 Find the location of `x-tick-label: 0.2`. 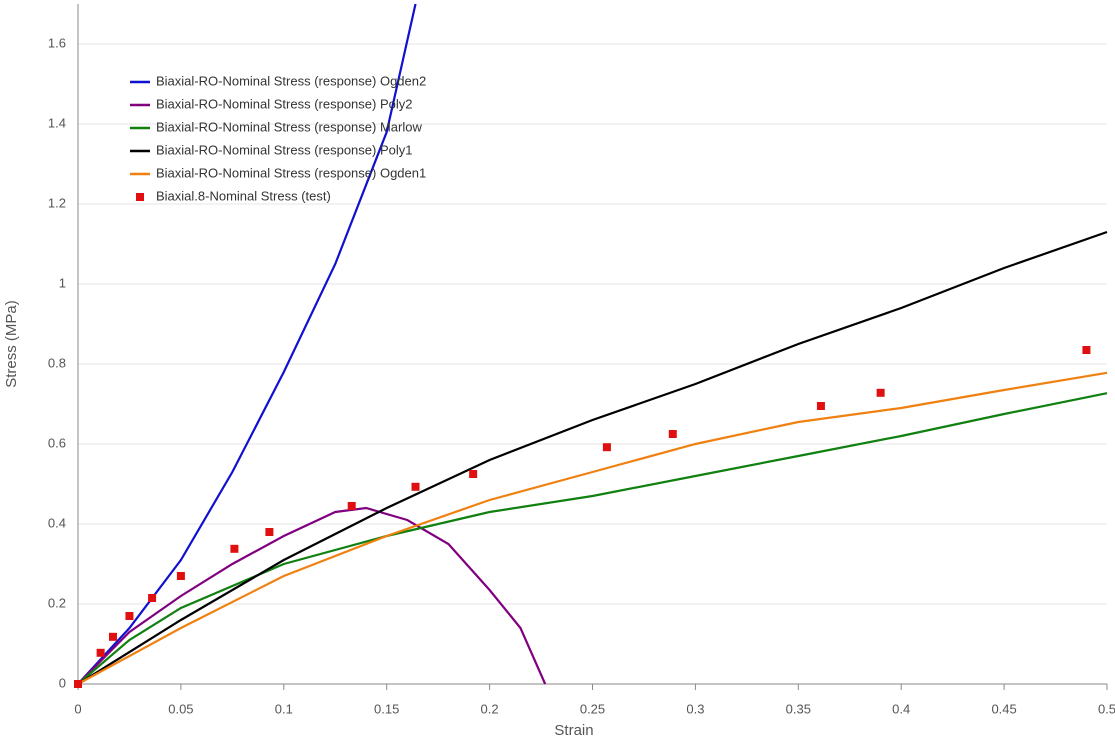

x-tick-label: 0.2 is located at coordinates (490, 708).